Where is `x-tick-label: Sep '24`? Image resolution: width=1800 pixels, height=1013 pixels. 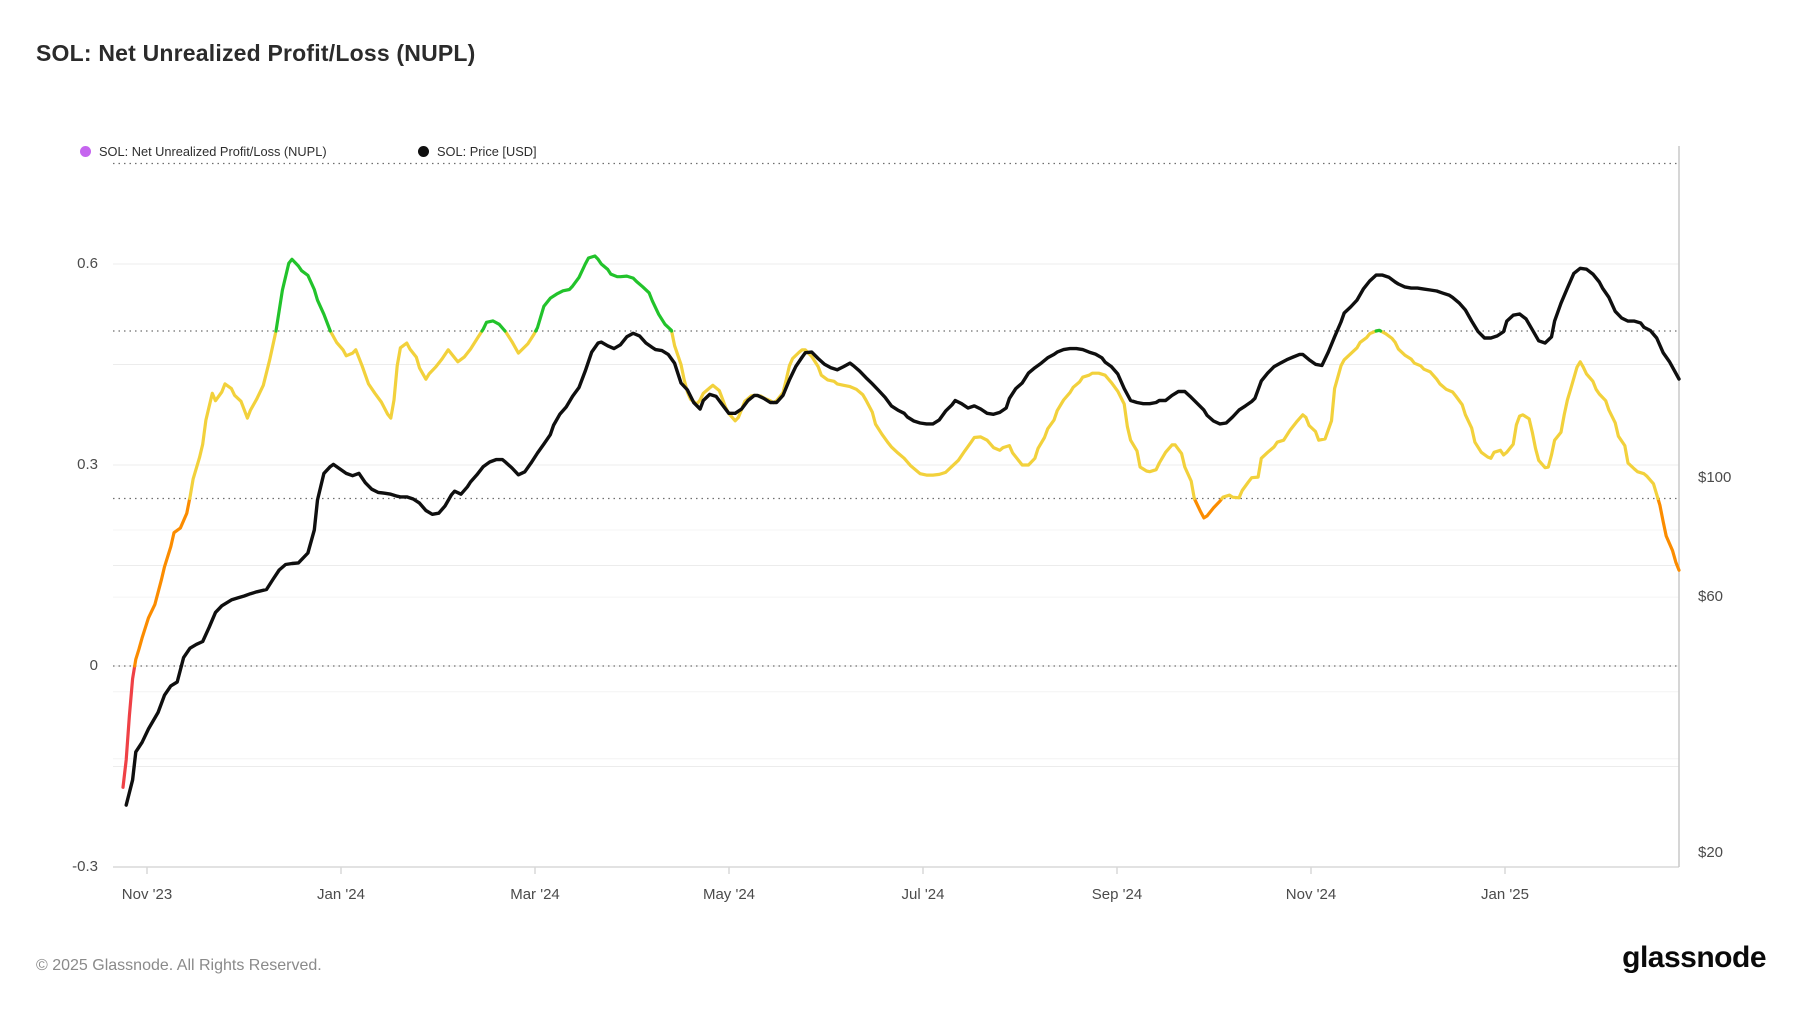
x-tick-label: Sep '24 is located at coordinates (1117, 894).